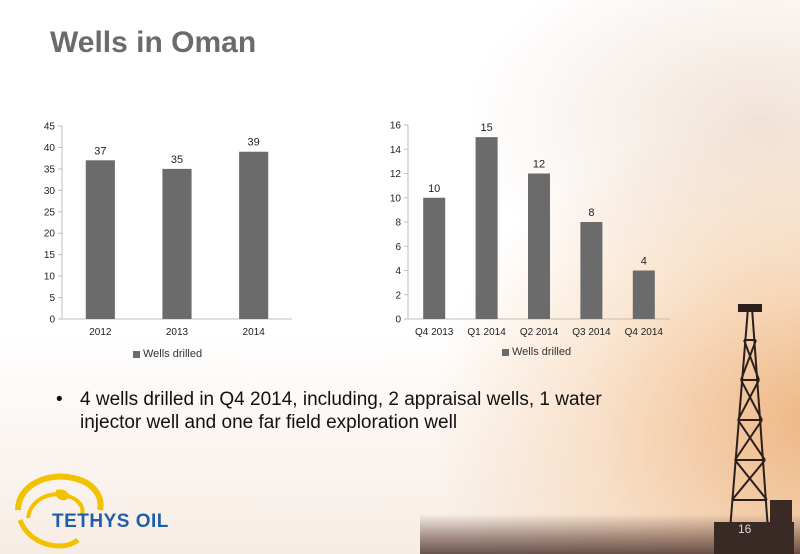 This screenshot has height=554, width=800. I want to click on chart-quarterly-wells-legend: Wells drilled, so click(536, 352).